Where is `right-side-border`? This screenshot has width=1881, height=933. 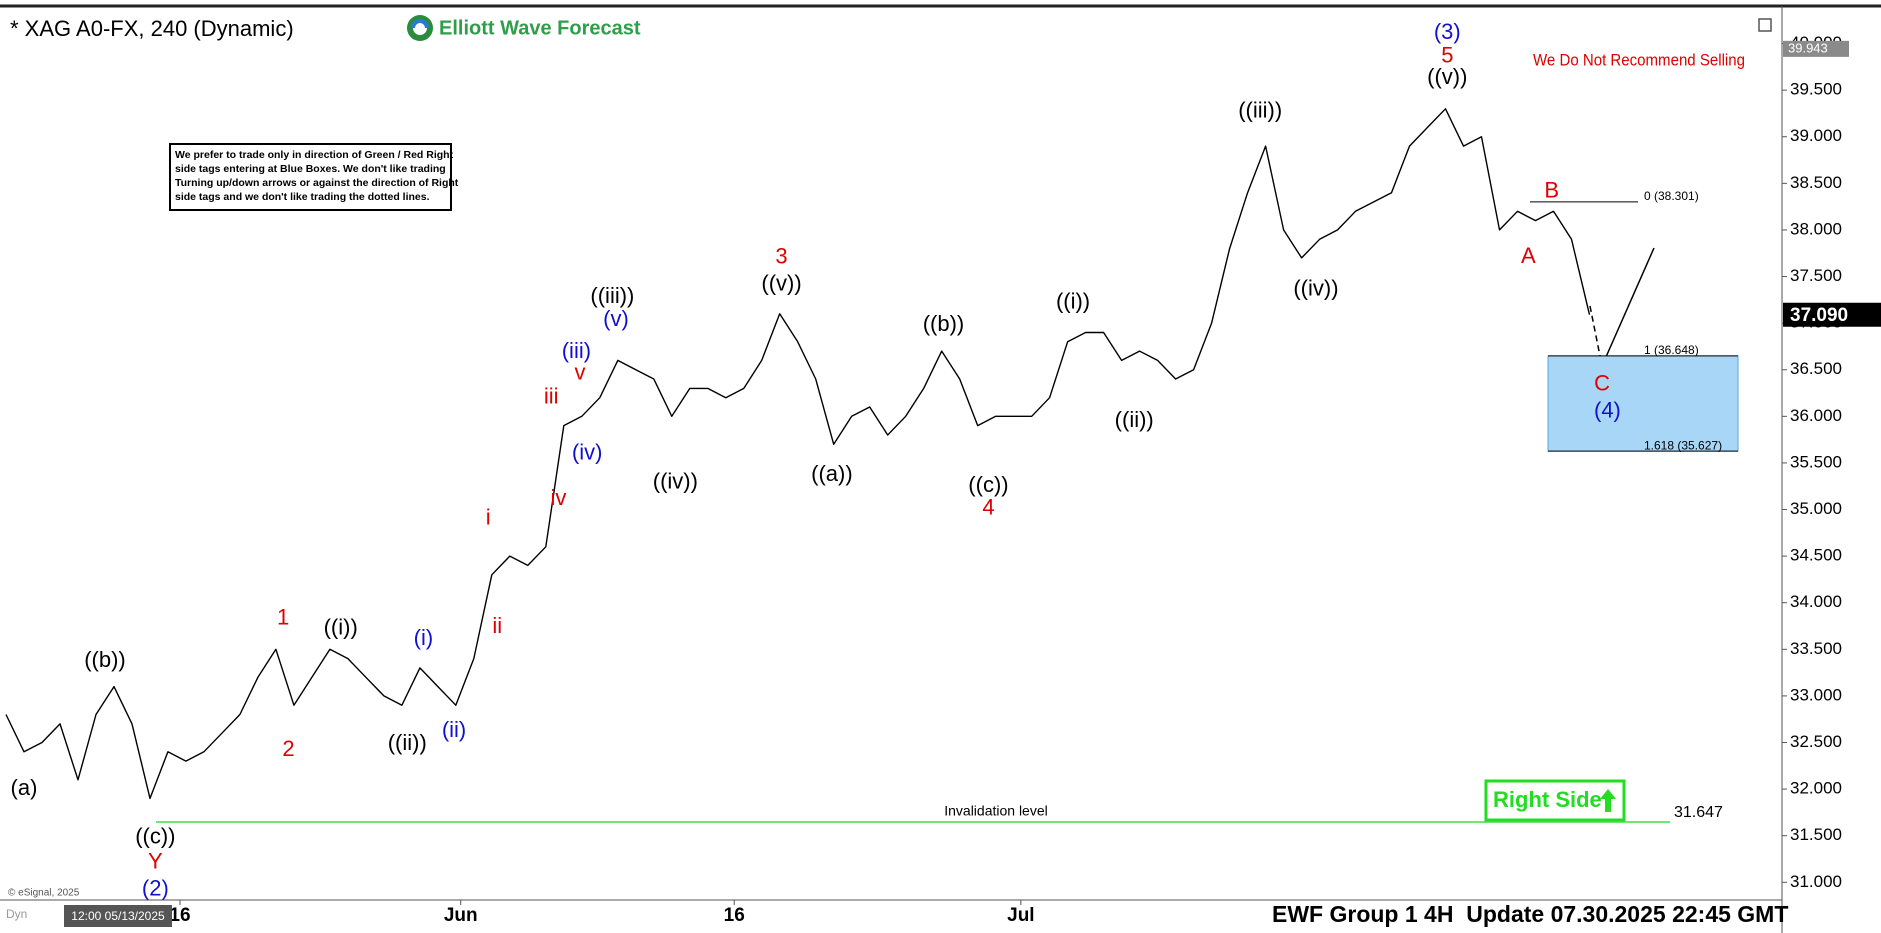
right-side-border is located at coordinates (1555, 800).